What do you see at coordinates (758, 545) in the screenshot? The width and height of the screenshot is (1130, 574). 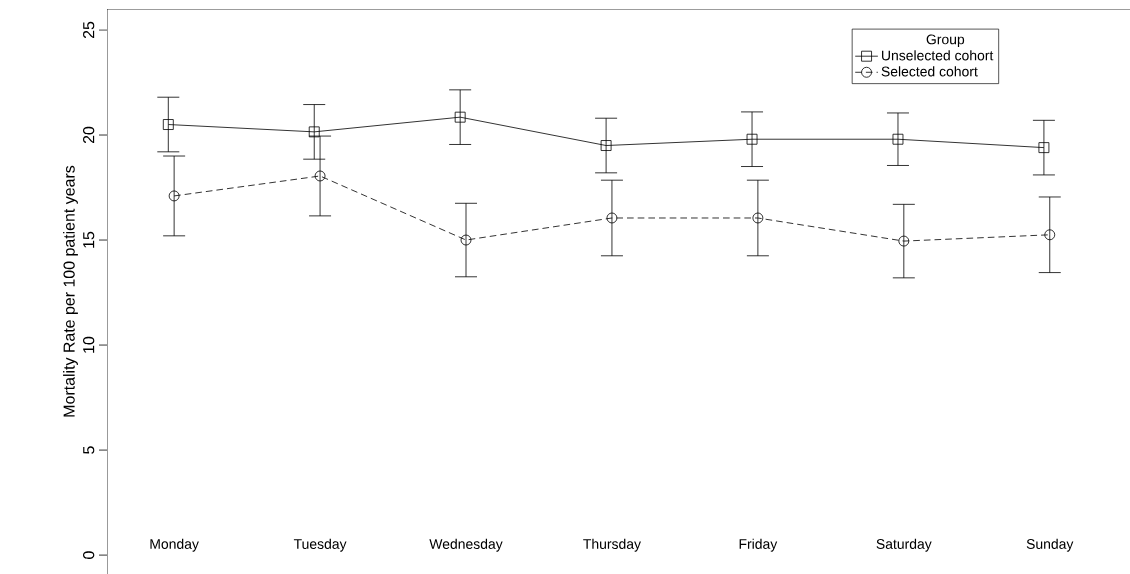 I see `x-tick-label: Friday` at bounding box center [758, 545].